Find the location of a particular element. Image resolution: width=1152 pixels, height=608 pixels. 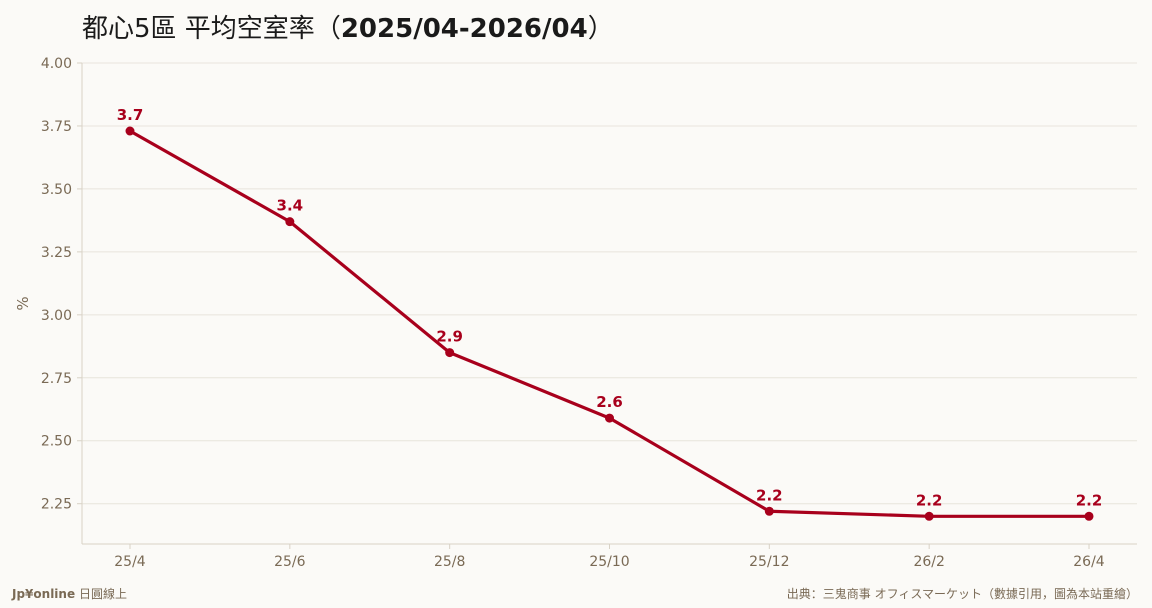

y-tick-label: 4.00 is located at coordinates (56, 64).